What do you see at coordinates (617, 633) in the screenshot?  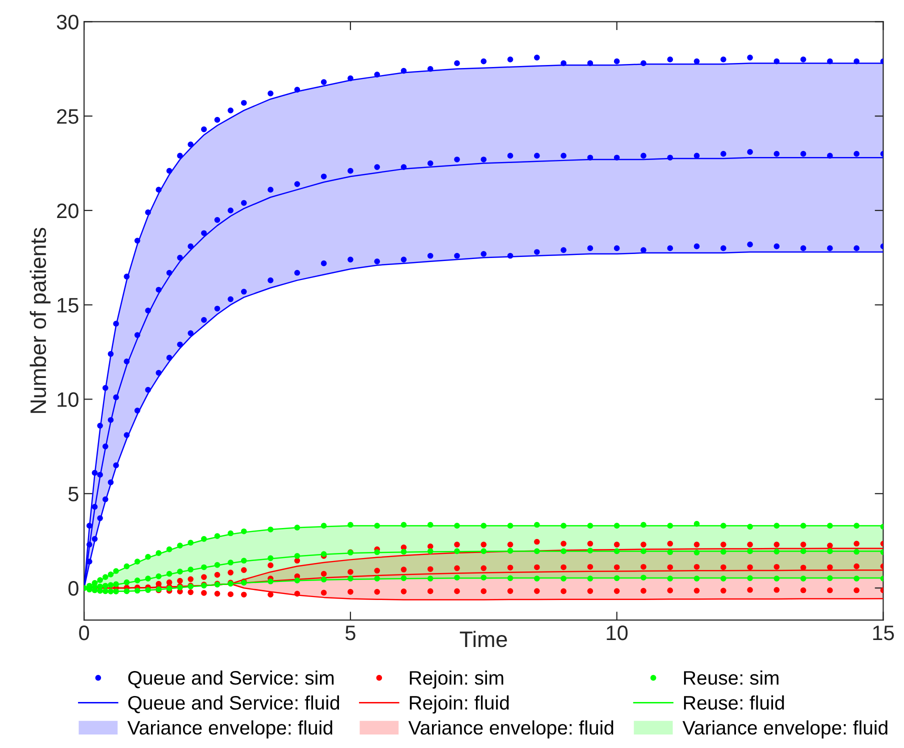 I see `x-tick-label: 10` at bounding box center [617, 633].